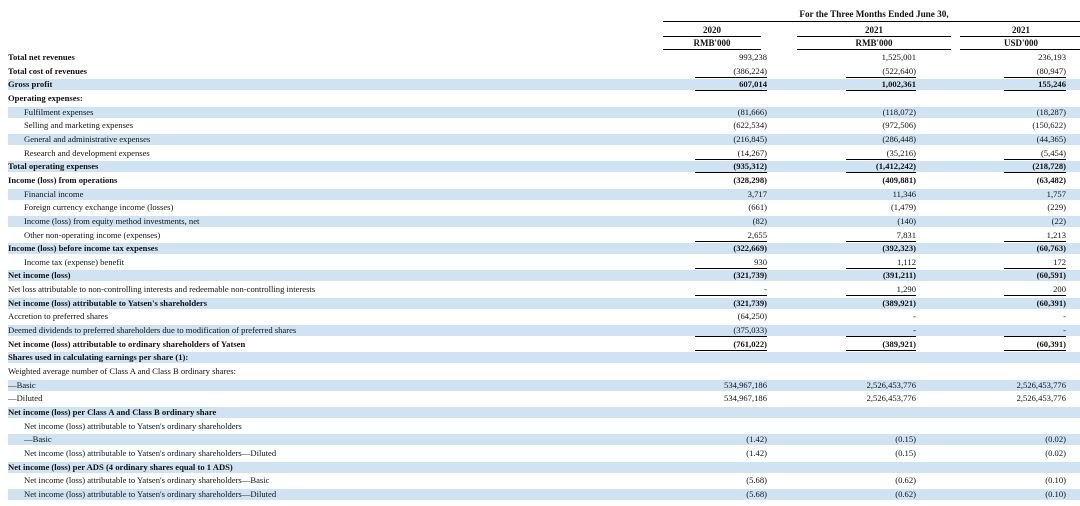 This screenshot has height=506, width=1080. I want to click on row-label: Total cost of revenues, so click(48, 70).